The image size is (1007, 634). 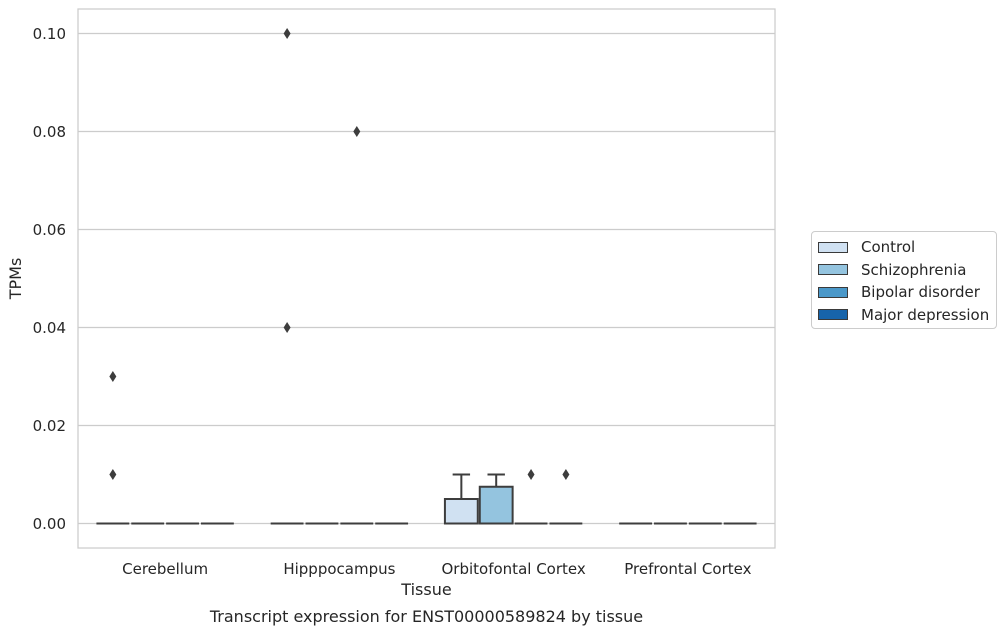 What do you see at coordinates (888, 247) in the screenshot?
I see `legend-label: Control` at bounding box center [888, 247].